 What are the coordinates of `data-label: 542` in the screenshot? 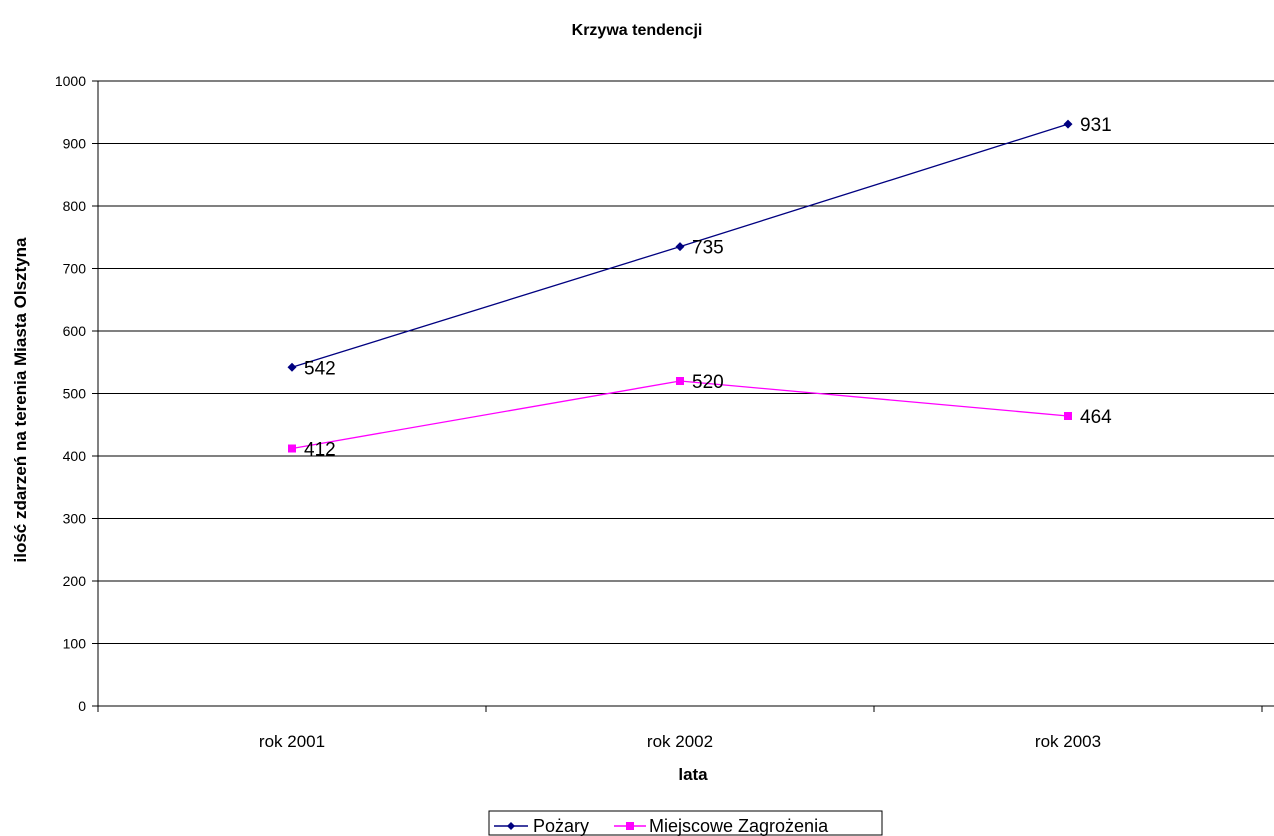 It's located at (320, 368).